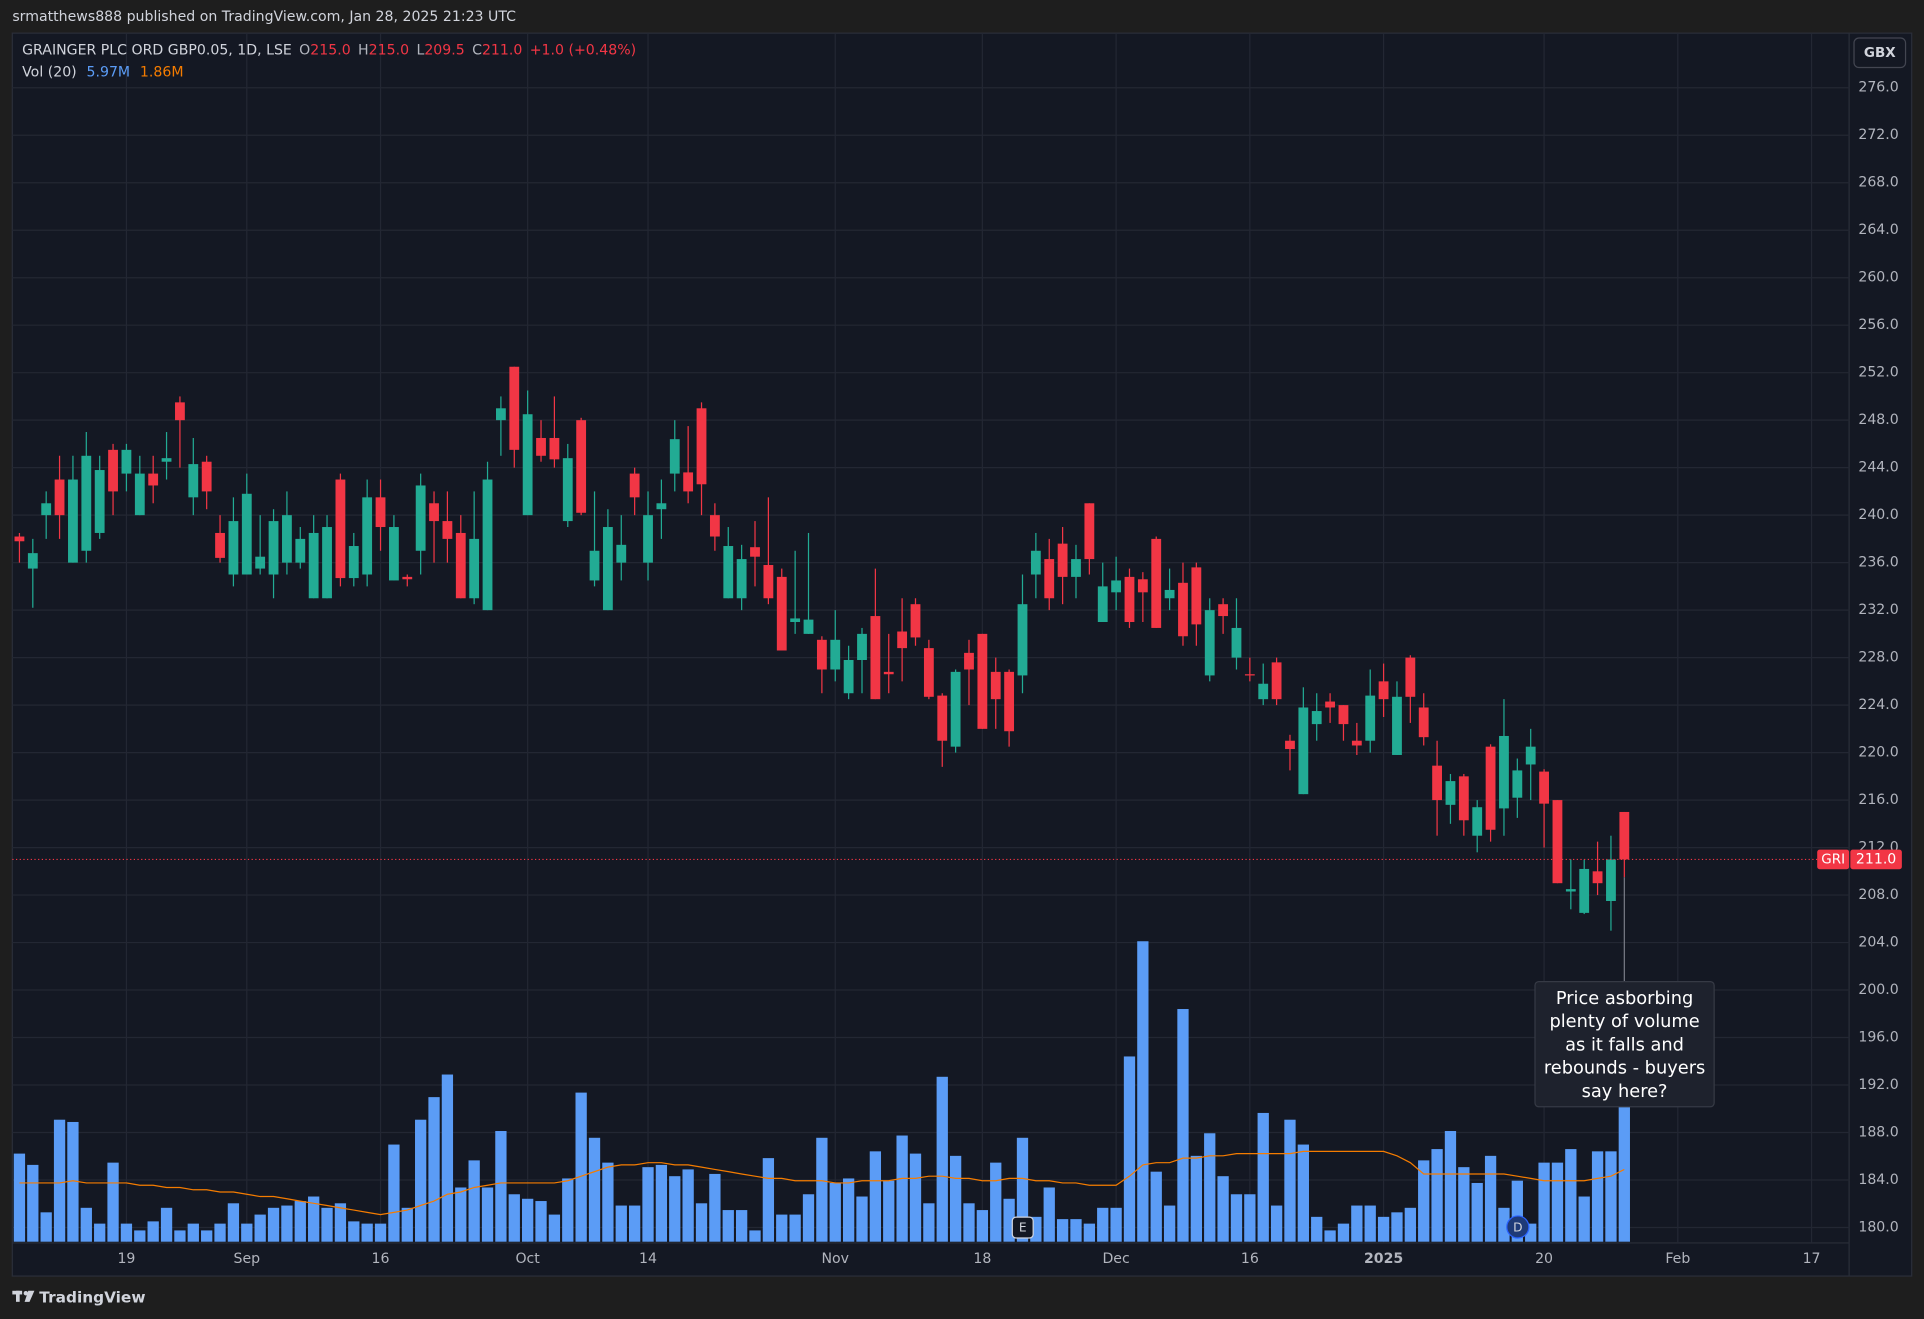 The image size is (1924, 1319). Describe the element at coordinates (1518, 1227) in the screenshot. I see `dividend-badge` at that location.